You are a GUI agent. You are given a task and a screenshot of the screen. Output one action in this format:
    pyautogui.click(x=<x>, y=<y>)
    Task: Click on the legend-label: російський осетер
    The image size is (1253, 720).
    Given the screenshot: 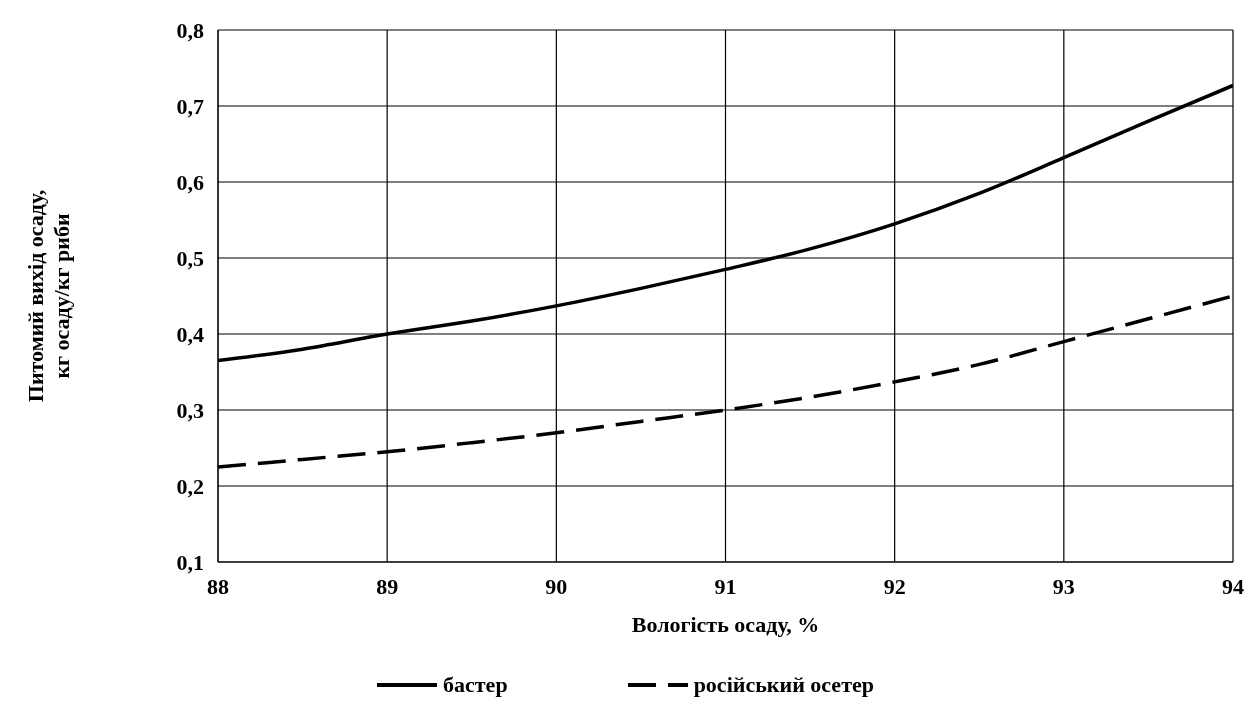 What is the action you would take?
    pyautogui.click(x=783, y=685)
    